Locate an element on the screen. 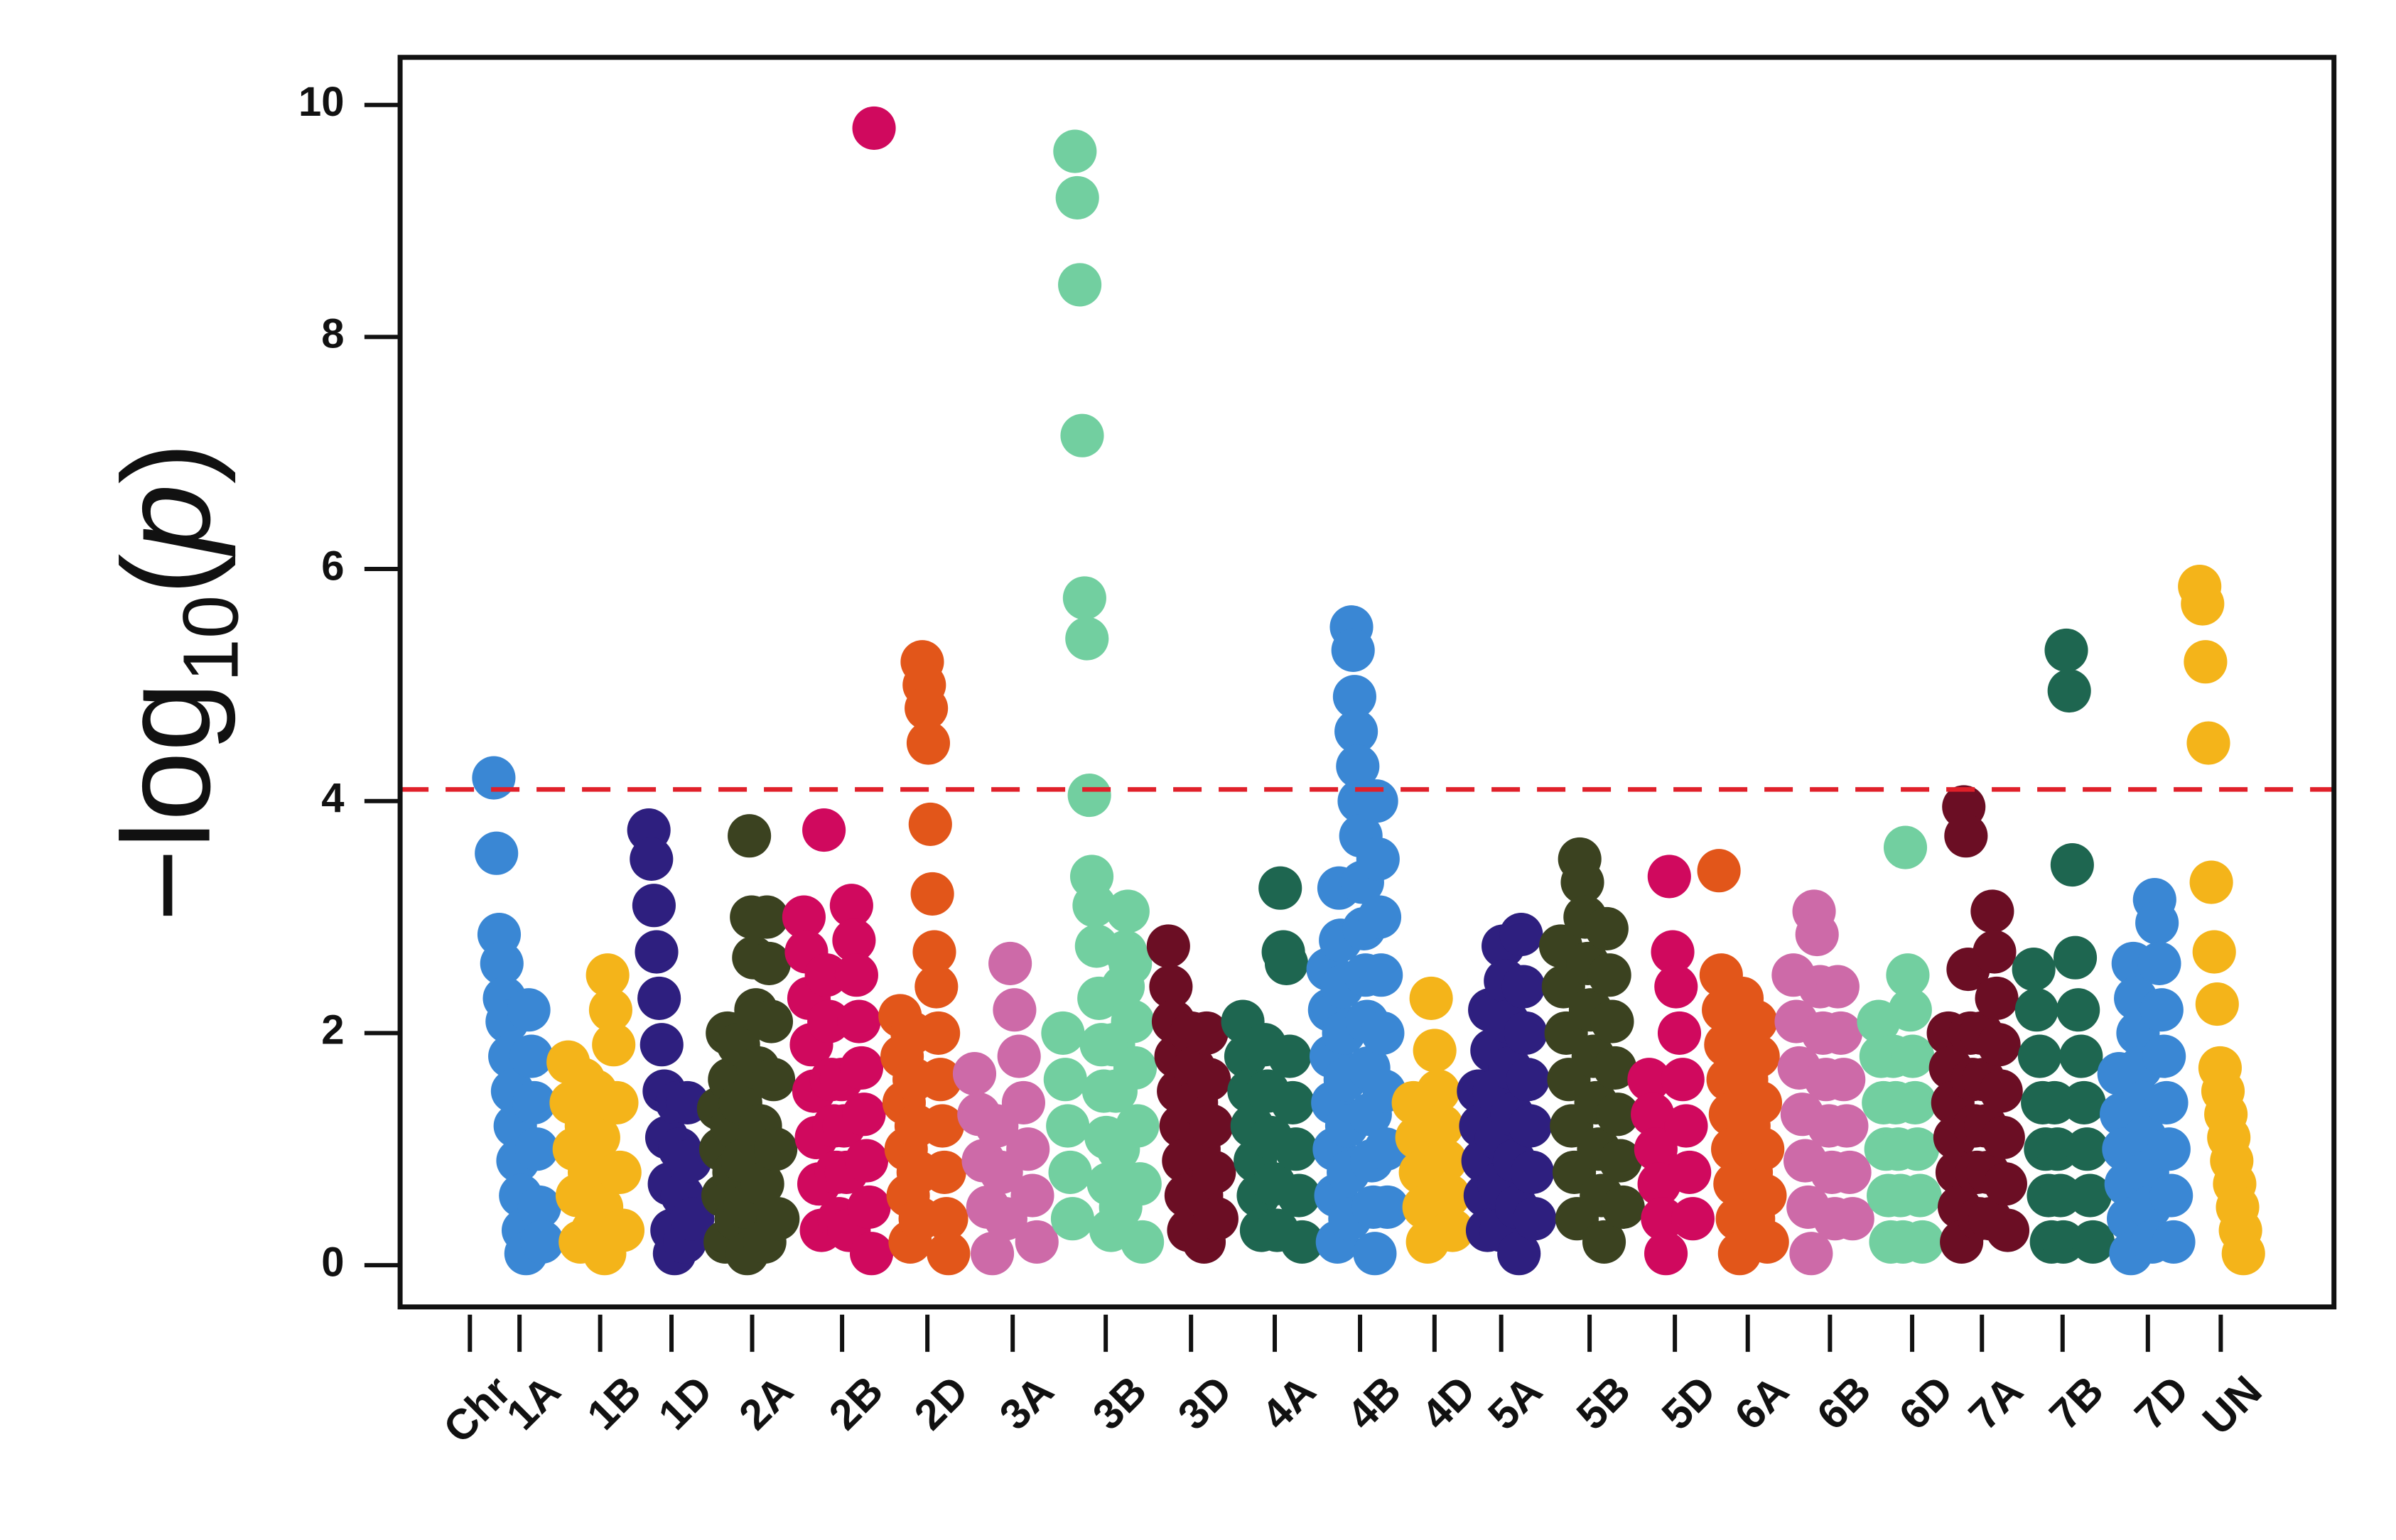 This screenshot has width=2396, height=1540. x-tick-label: 6A is located at coordinates (1762, 1403).